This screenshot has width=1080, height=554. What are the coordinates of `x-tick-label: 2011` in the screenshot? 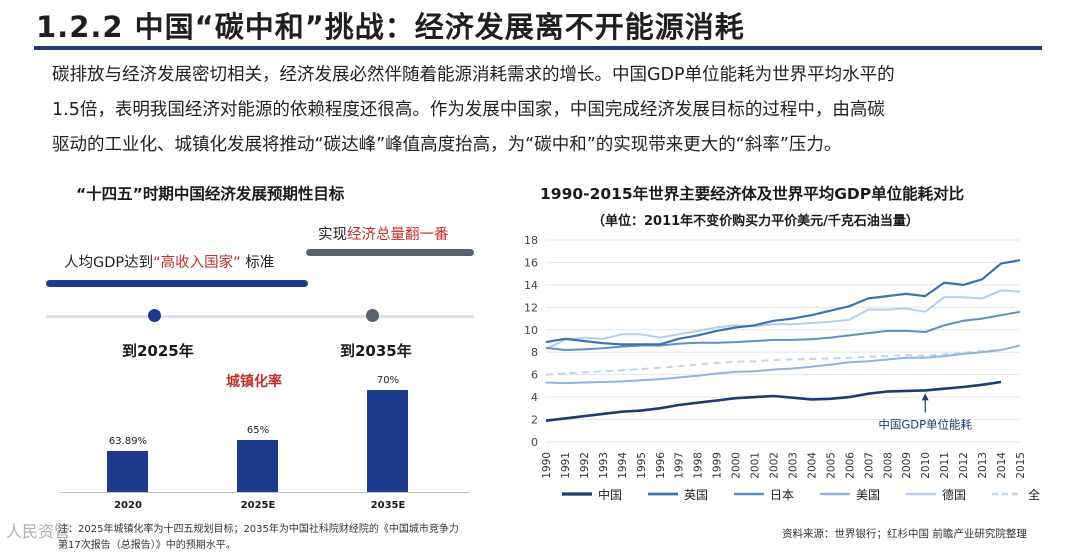 It's located at (945, 465).